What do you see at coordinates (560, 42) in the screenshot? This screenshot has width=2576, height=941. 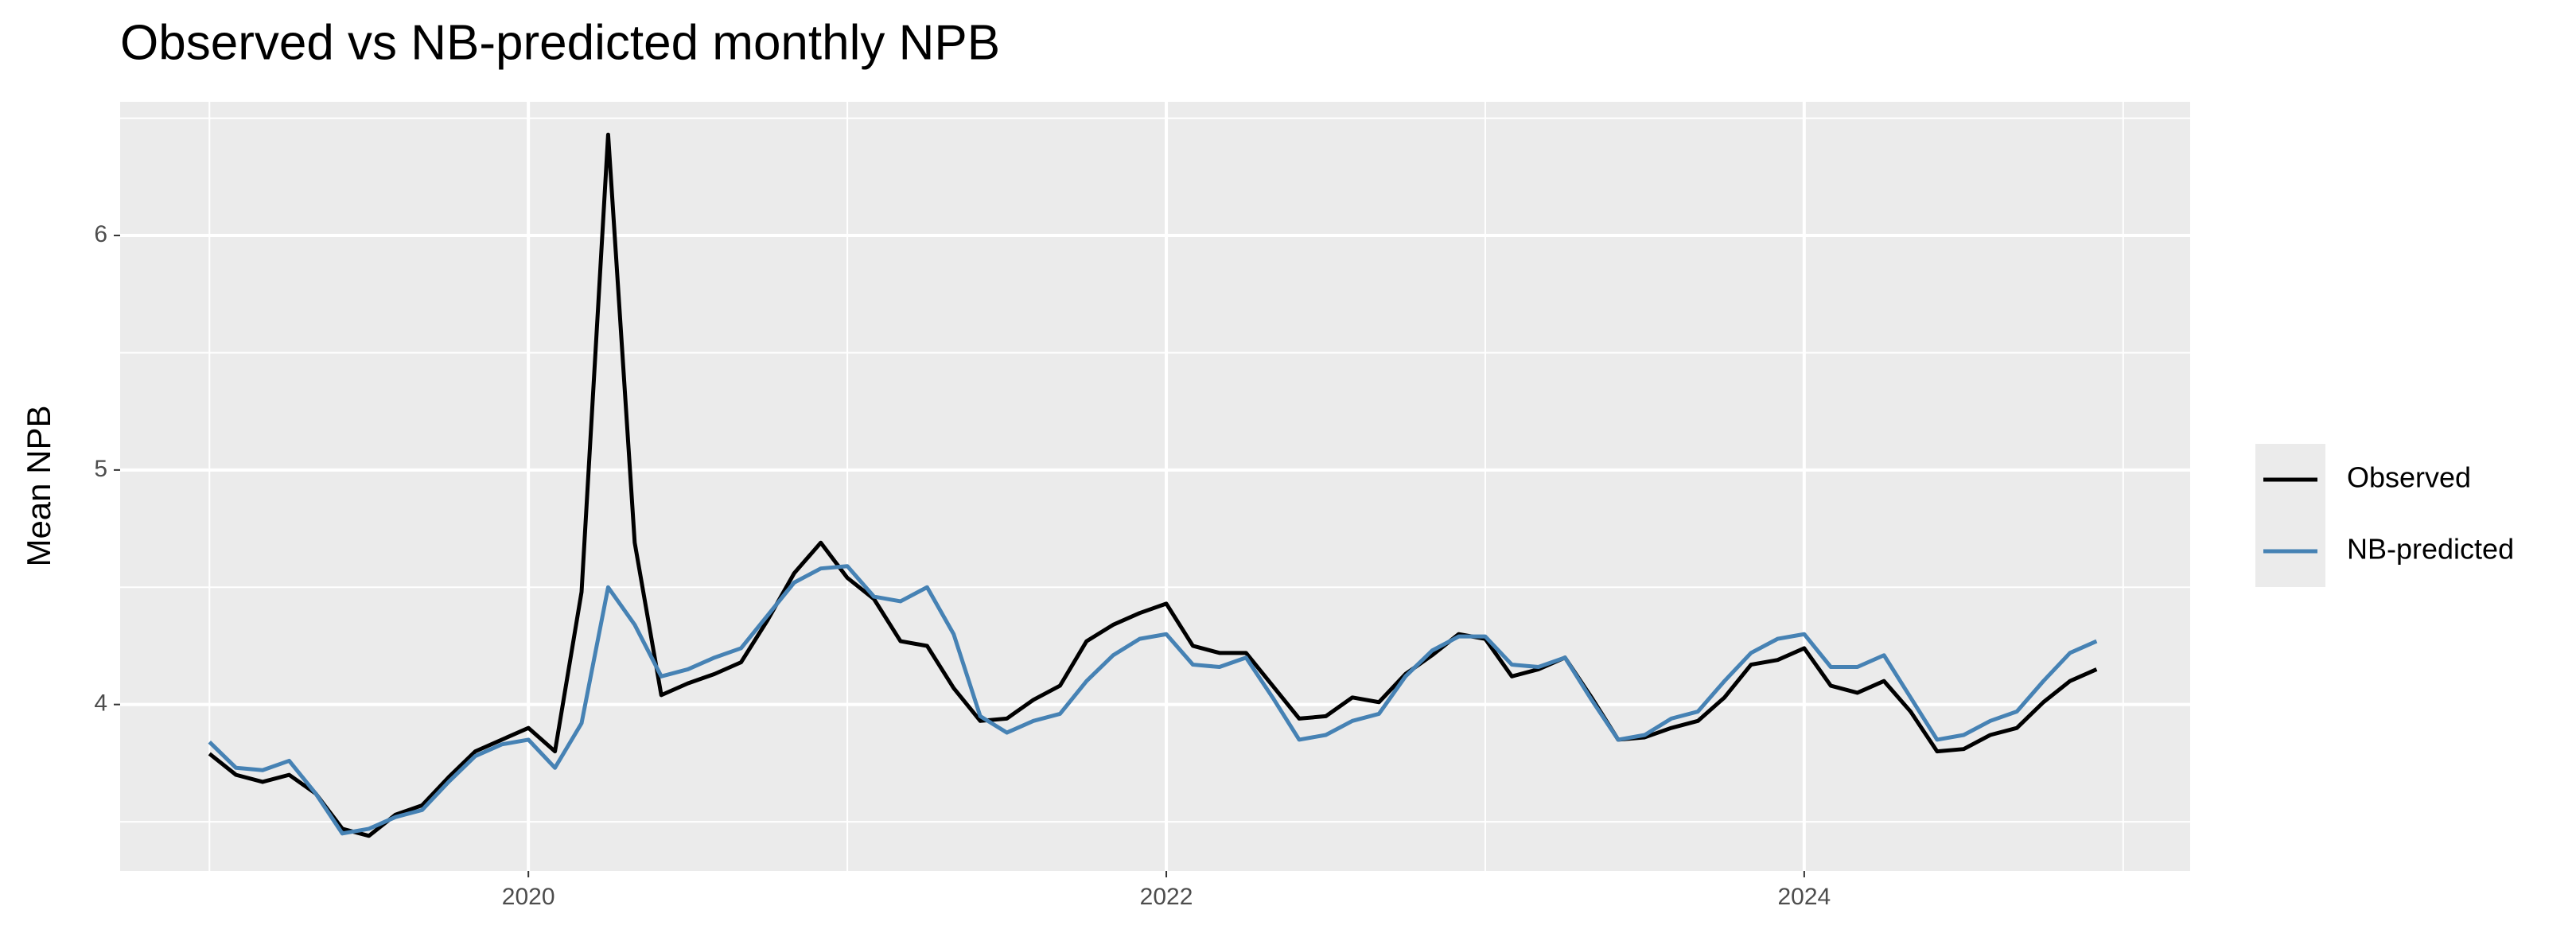 I see `chart-title: Observed vs NB-predicted monthly NPB` at bounding box center [560, 42].